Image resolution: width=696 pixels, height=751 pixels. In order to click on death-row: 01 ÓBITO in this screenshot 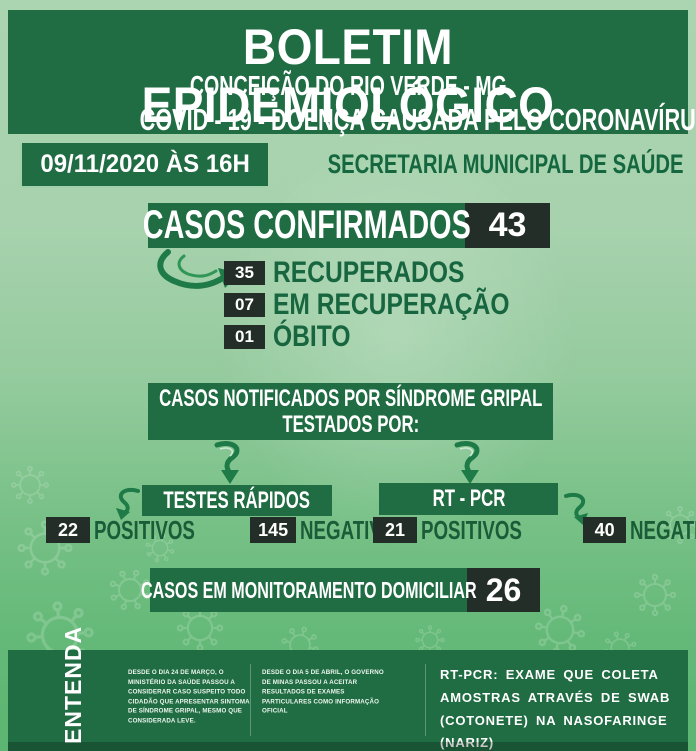, I will do `click(295, 337)`.